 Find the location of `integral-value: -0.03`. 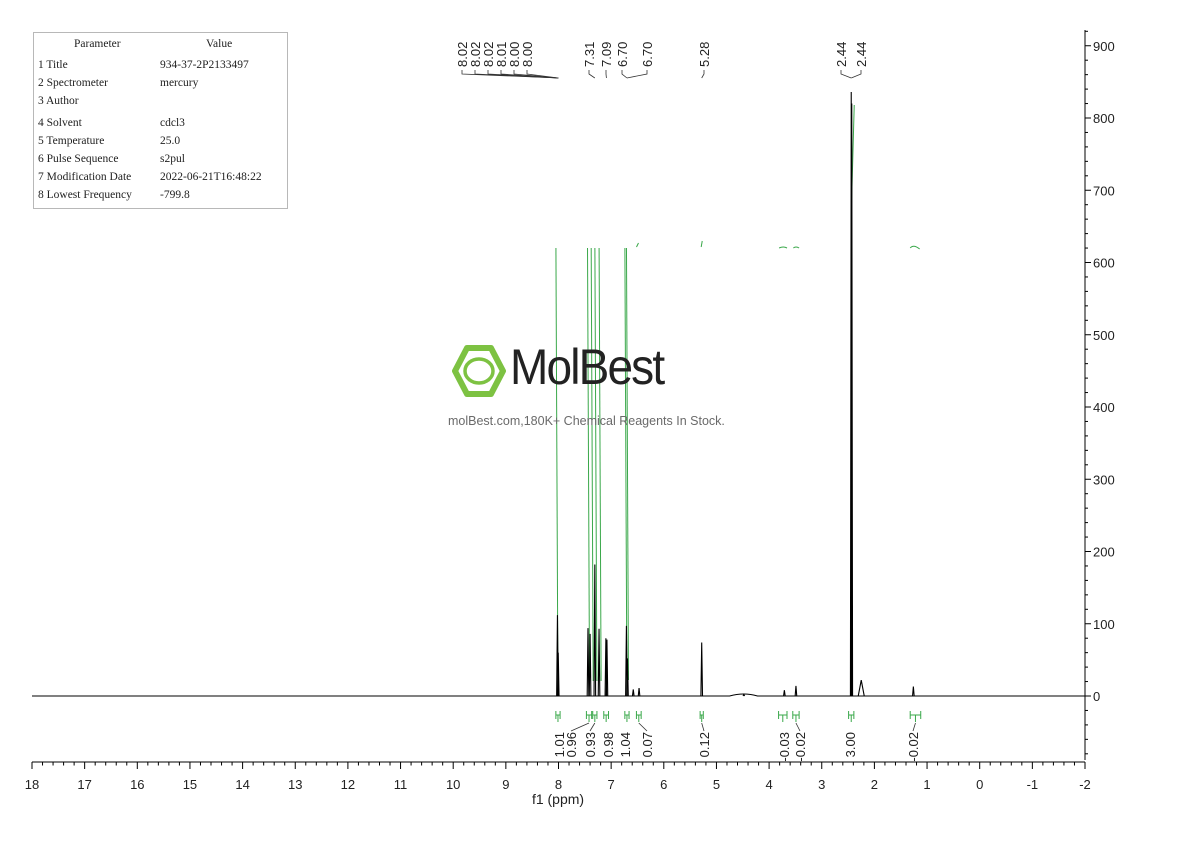

integral-value: -0.03 is located at coordinates (784, 747).